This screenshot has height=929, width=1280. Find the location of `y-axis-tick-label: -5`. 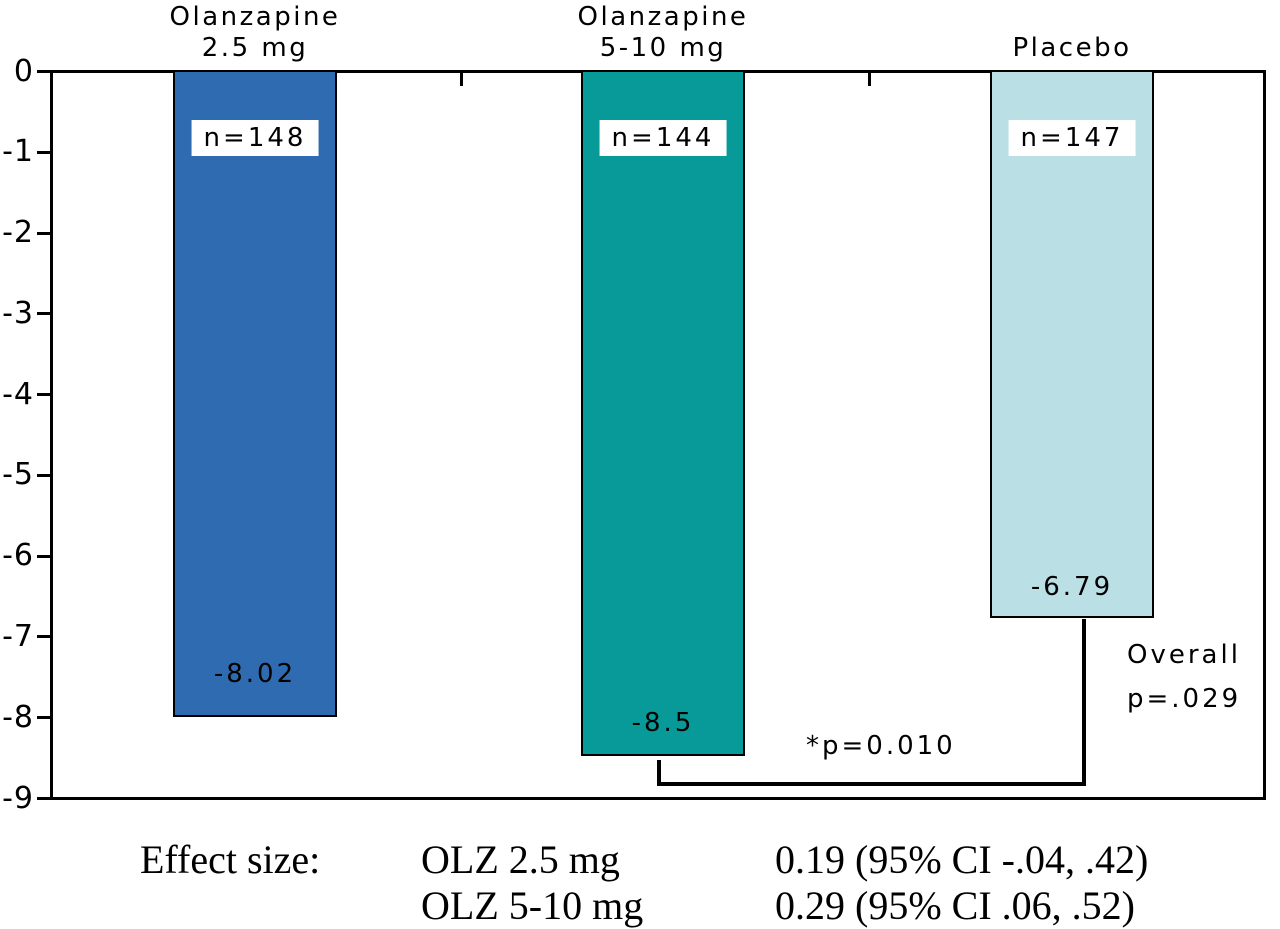

y-axis-tick-label: -5 is located at coordinates (18, 475).